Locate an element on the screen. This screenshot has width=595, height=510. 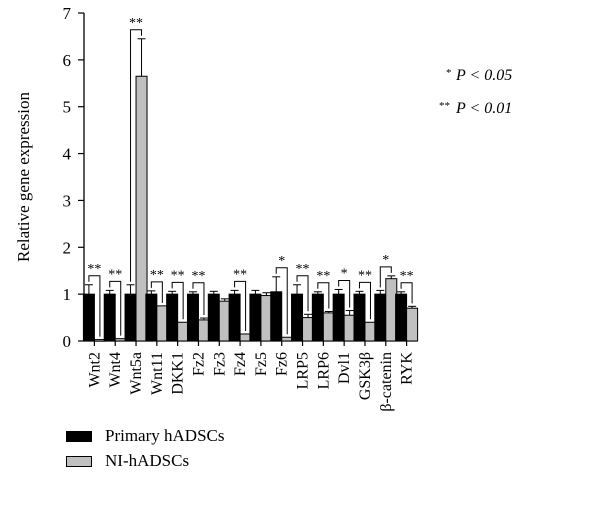
asterisk-symbol: * is located at coordinates (449, 73).